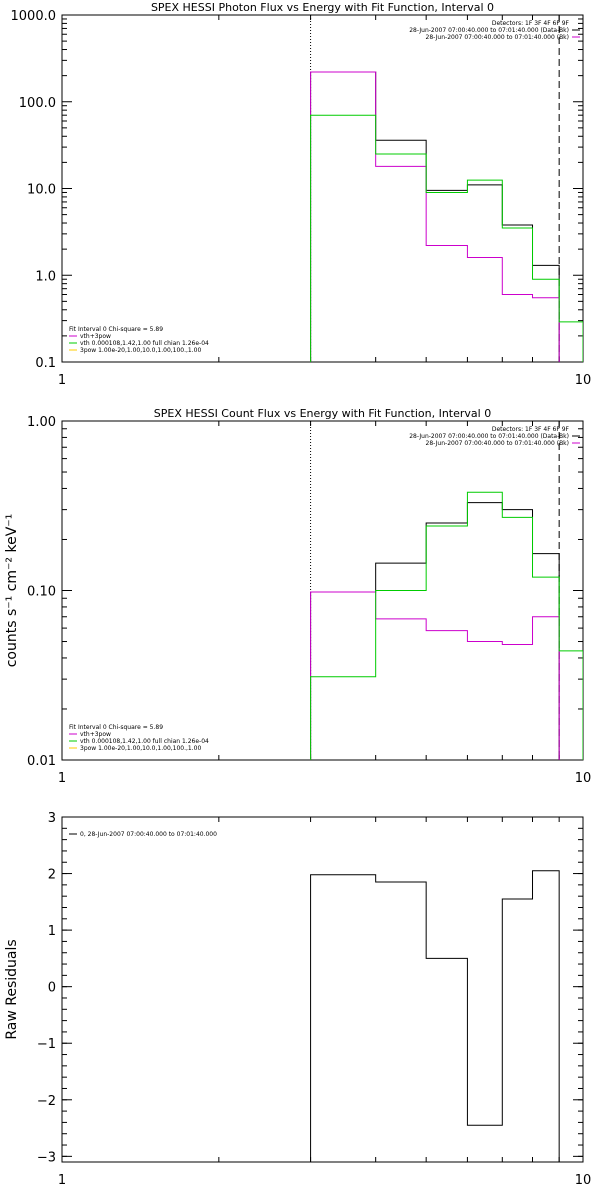 Image resolution: width=600 pixels, height=1200 pixels. What do you see at coordinates (12, 989) in the screenshot?
I see `y-axis-title: Raw Residuals` at bounding box center [12, 989].